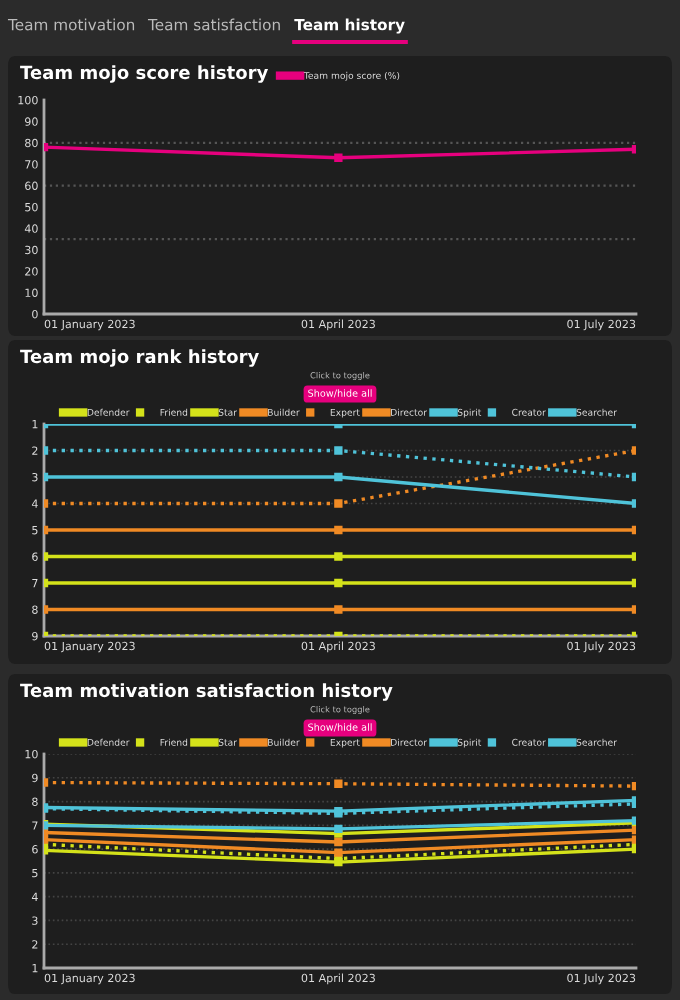 This screenshot has width=680, height=1000. Describe the element at coordinates (206, 692) in the screenshot. I see `chart-title: Team motivation satisfaction history` at that location.